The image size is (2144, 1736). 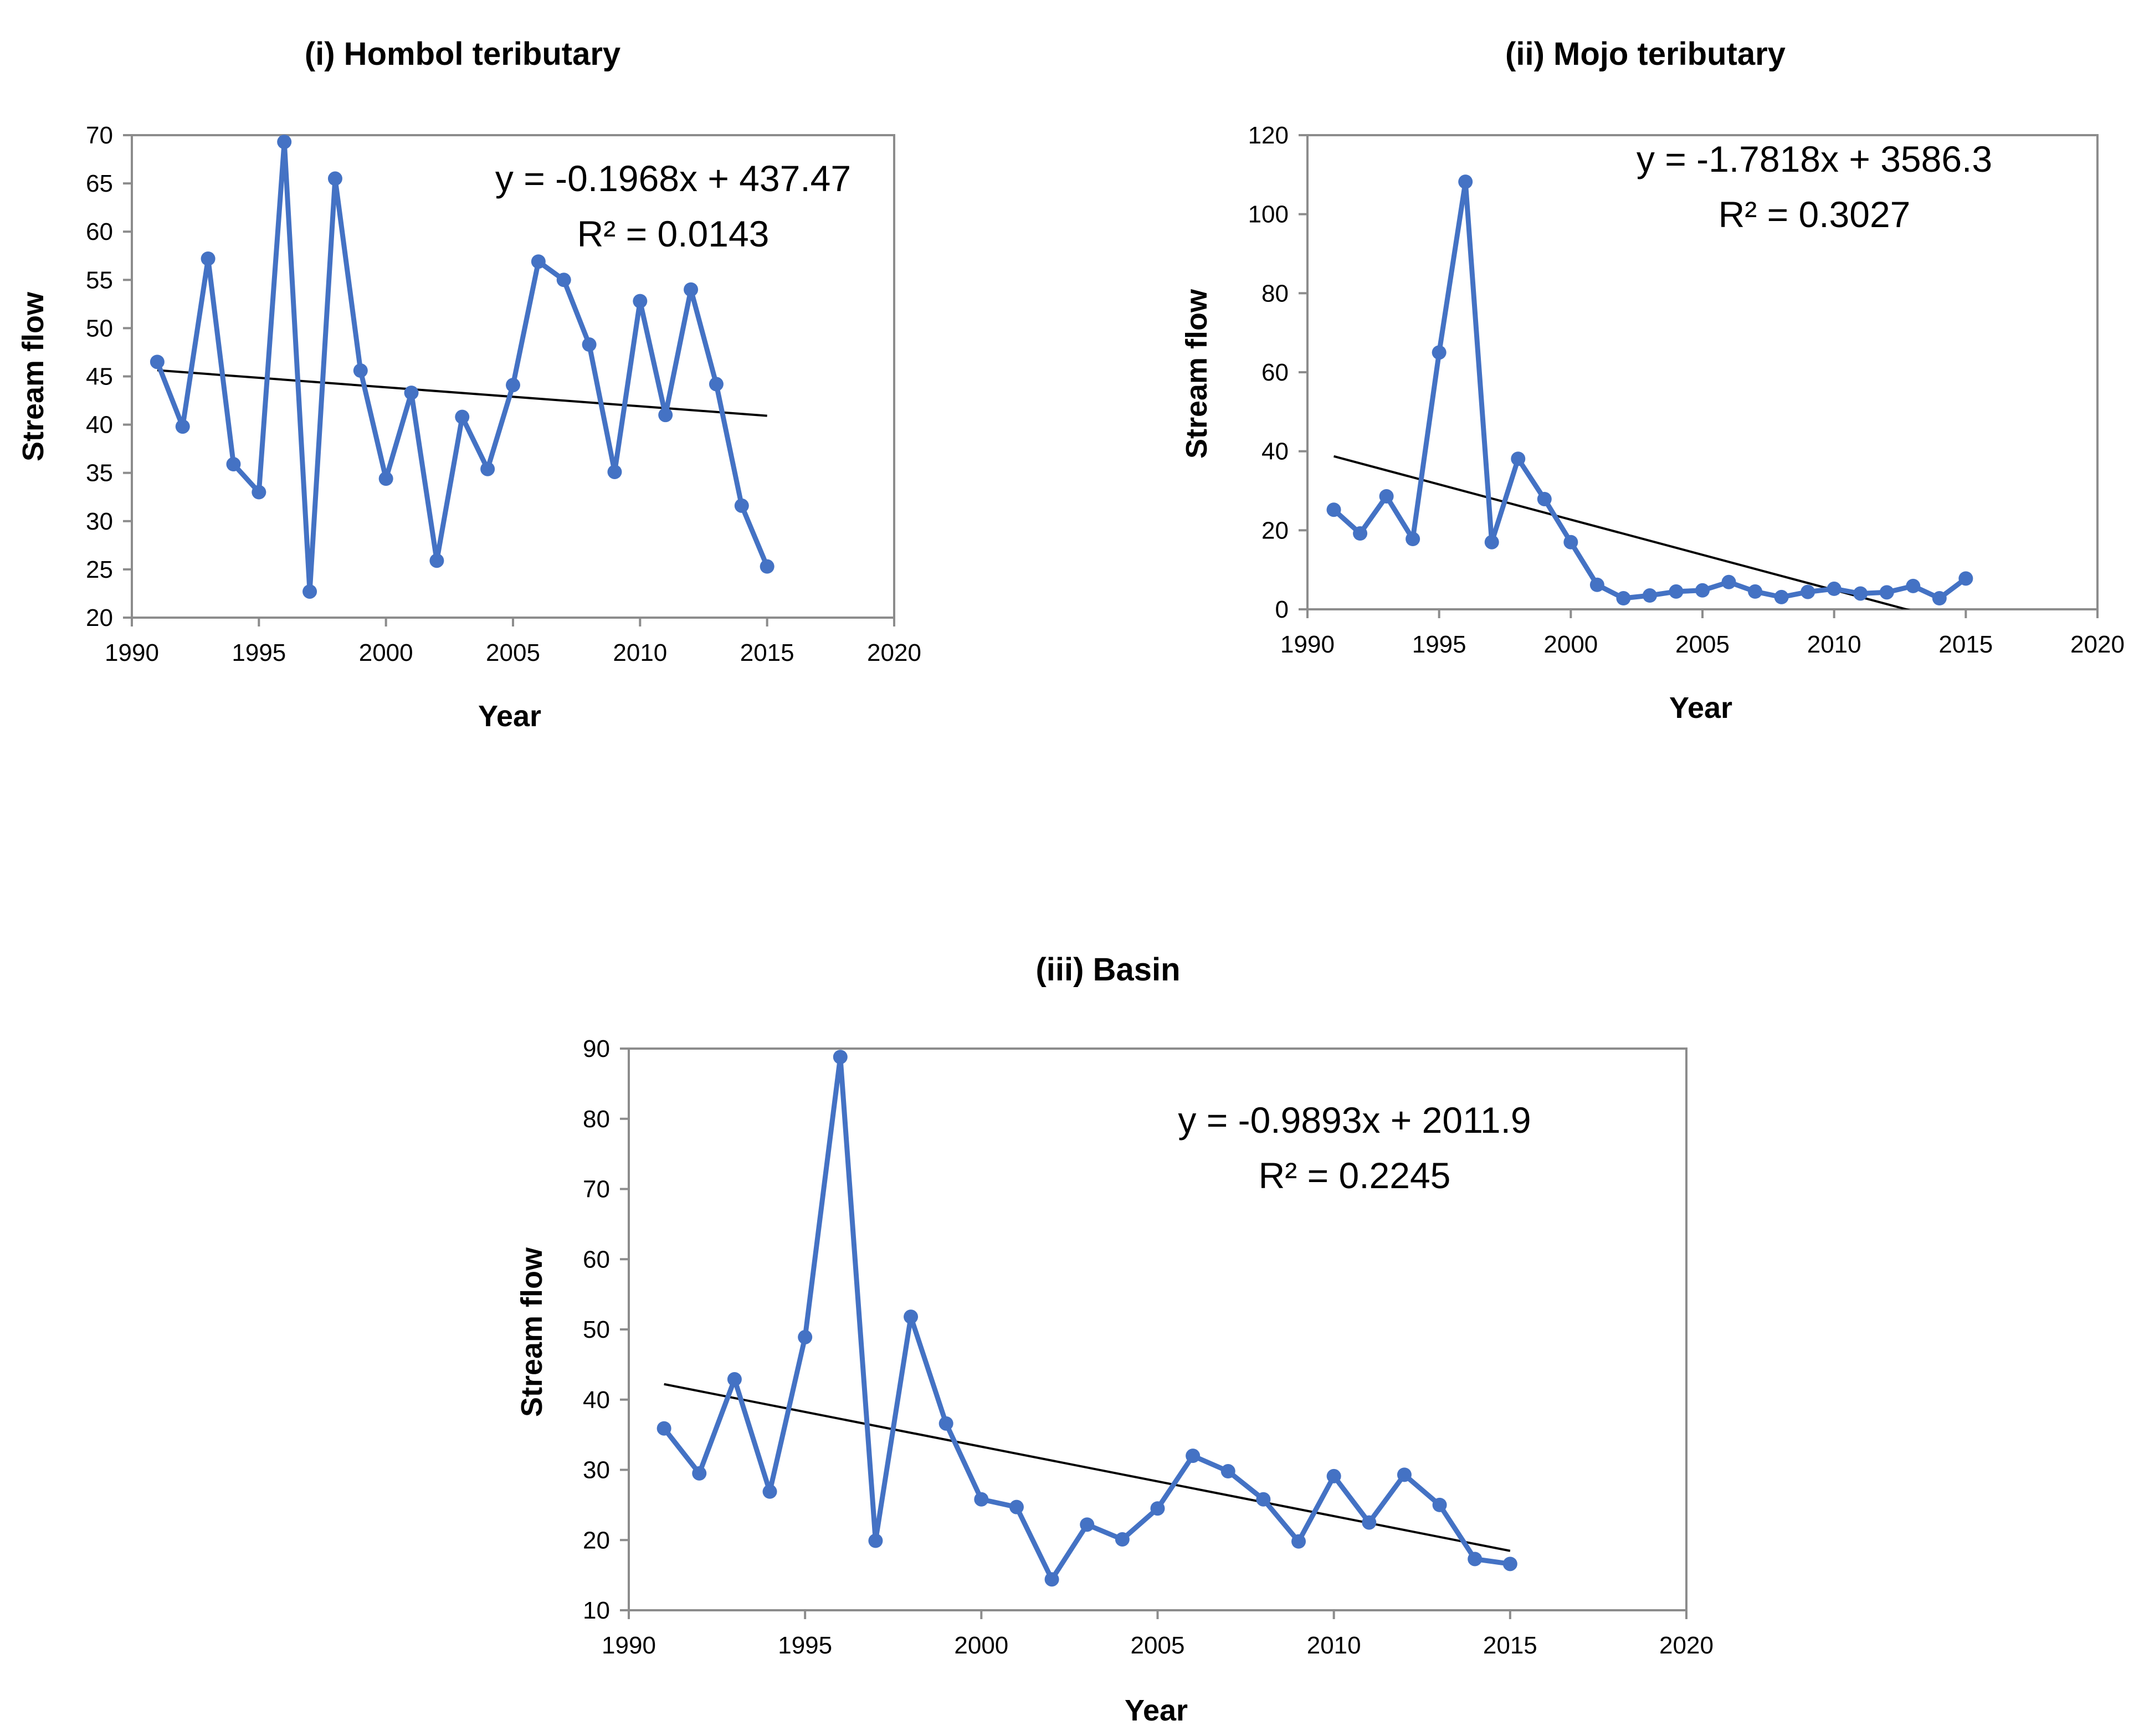 What do you see at coordinates (462, 54) in the screenshot?
I see `chart-title: (i) Hombol teributary` at bounding box center [462, 54].